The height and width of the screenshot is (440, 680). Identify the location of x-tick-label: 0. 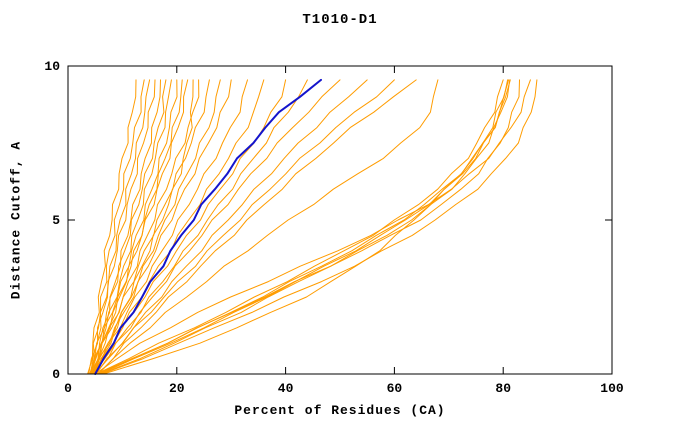
(68, 388).